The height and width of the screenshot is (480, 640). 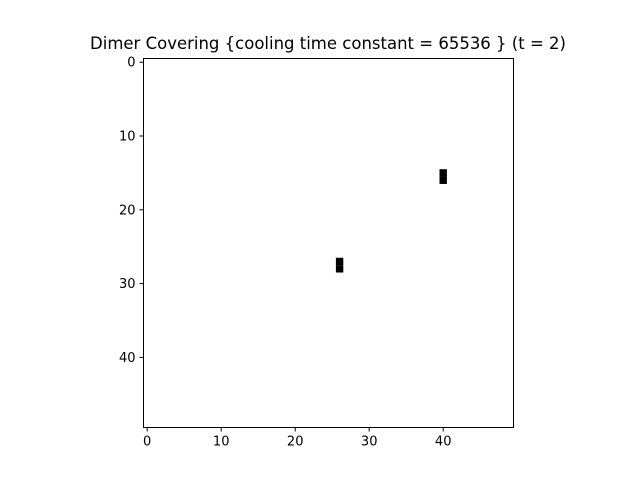 What do you see at coordinates (131, 63) in the screenshot?
I see `y-tick-label: 0` at bounding box center [131, 63].